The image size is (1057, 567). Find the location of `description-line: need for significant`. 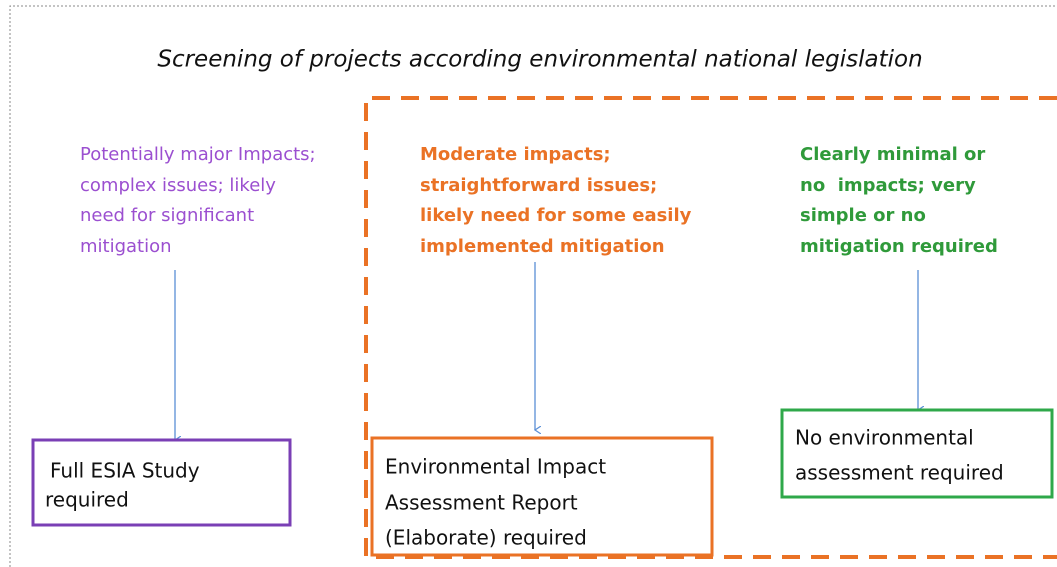

description-line: need for significant is located at coordinates (167, 215).